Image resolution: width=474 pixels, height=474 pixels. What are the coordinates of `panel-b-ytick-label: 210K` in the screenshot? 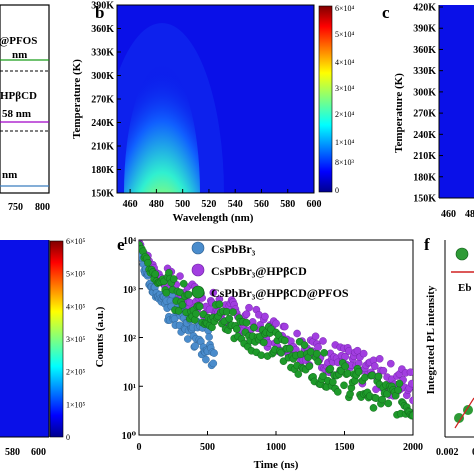 It's located at (102, 147).